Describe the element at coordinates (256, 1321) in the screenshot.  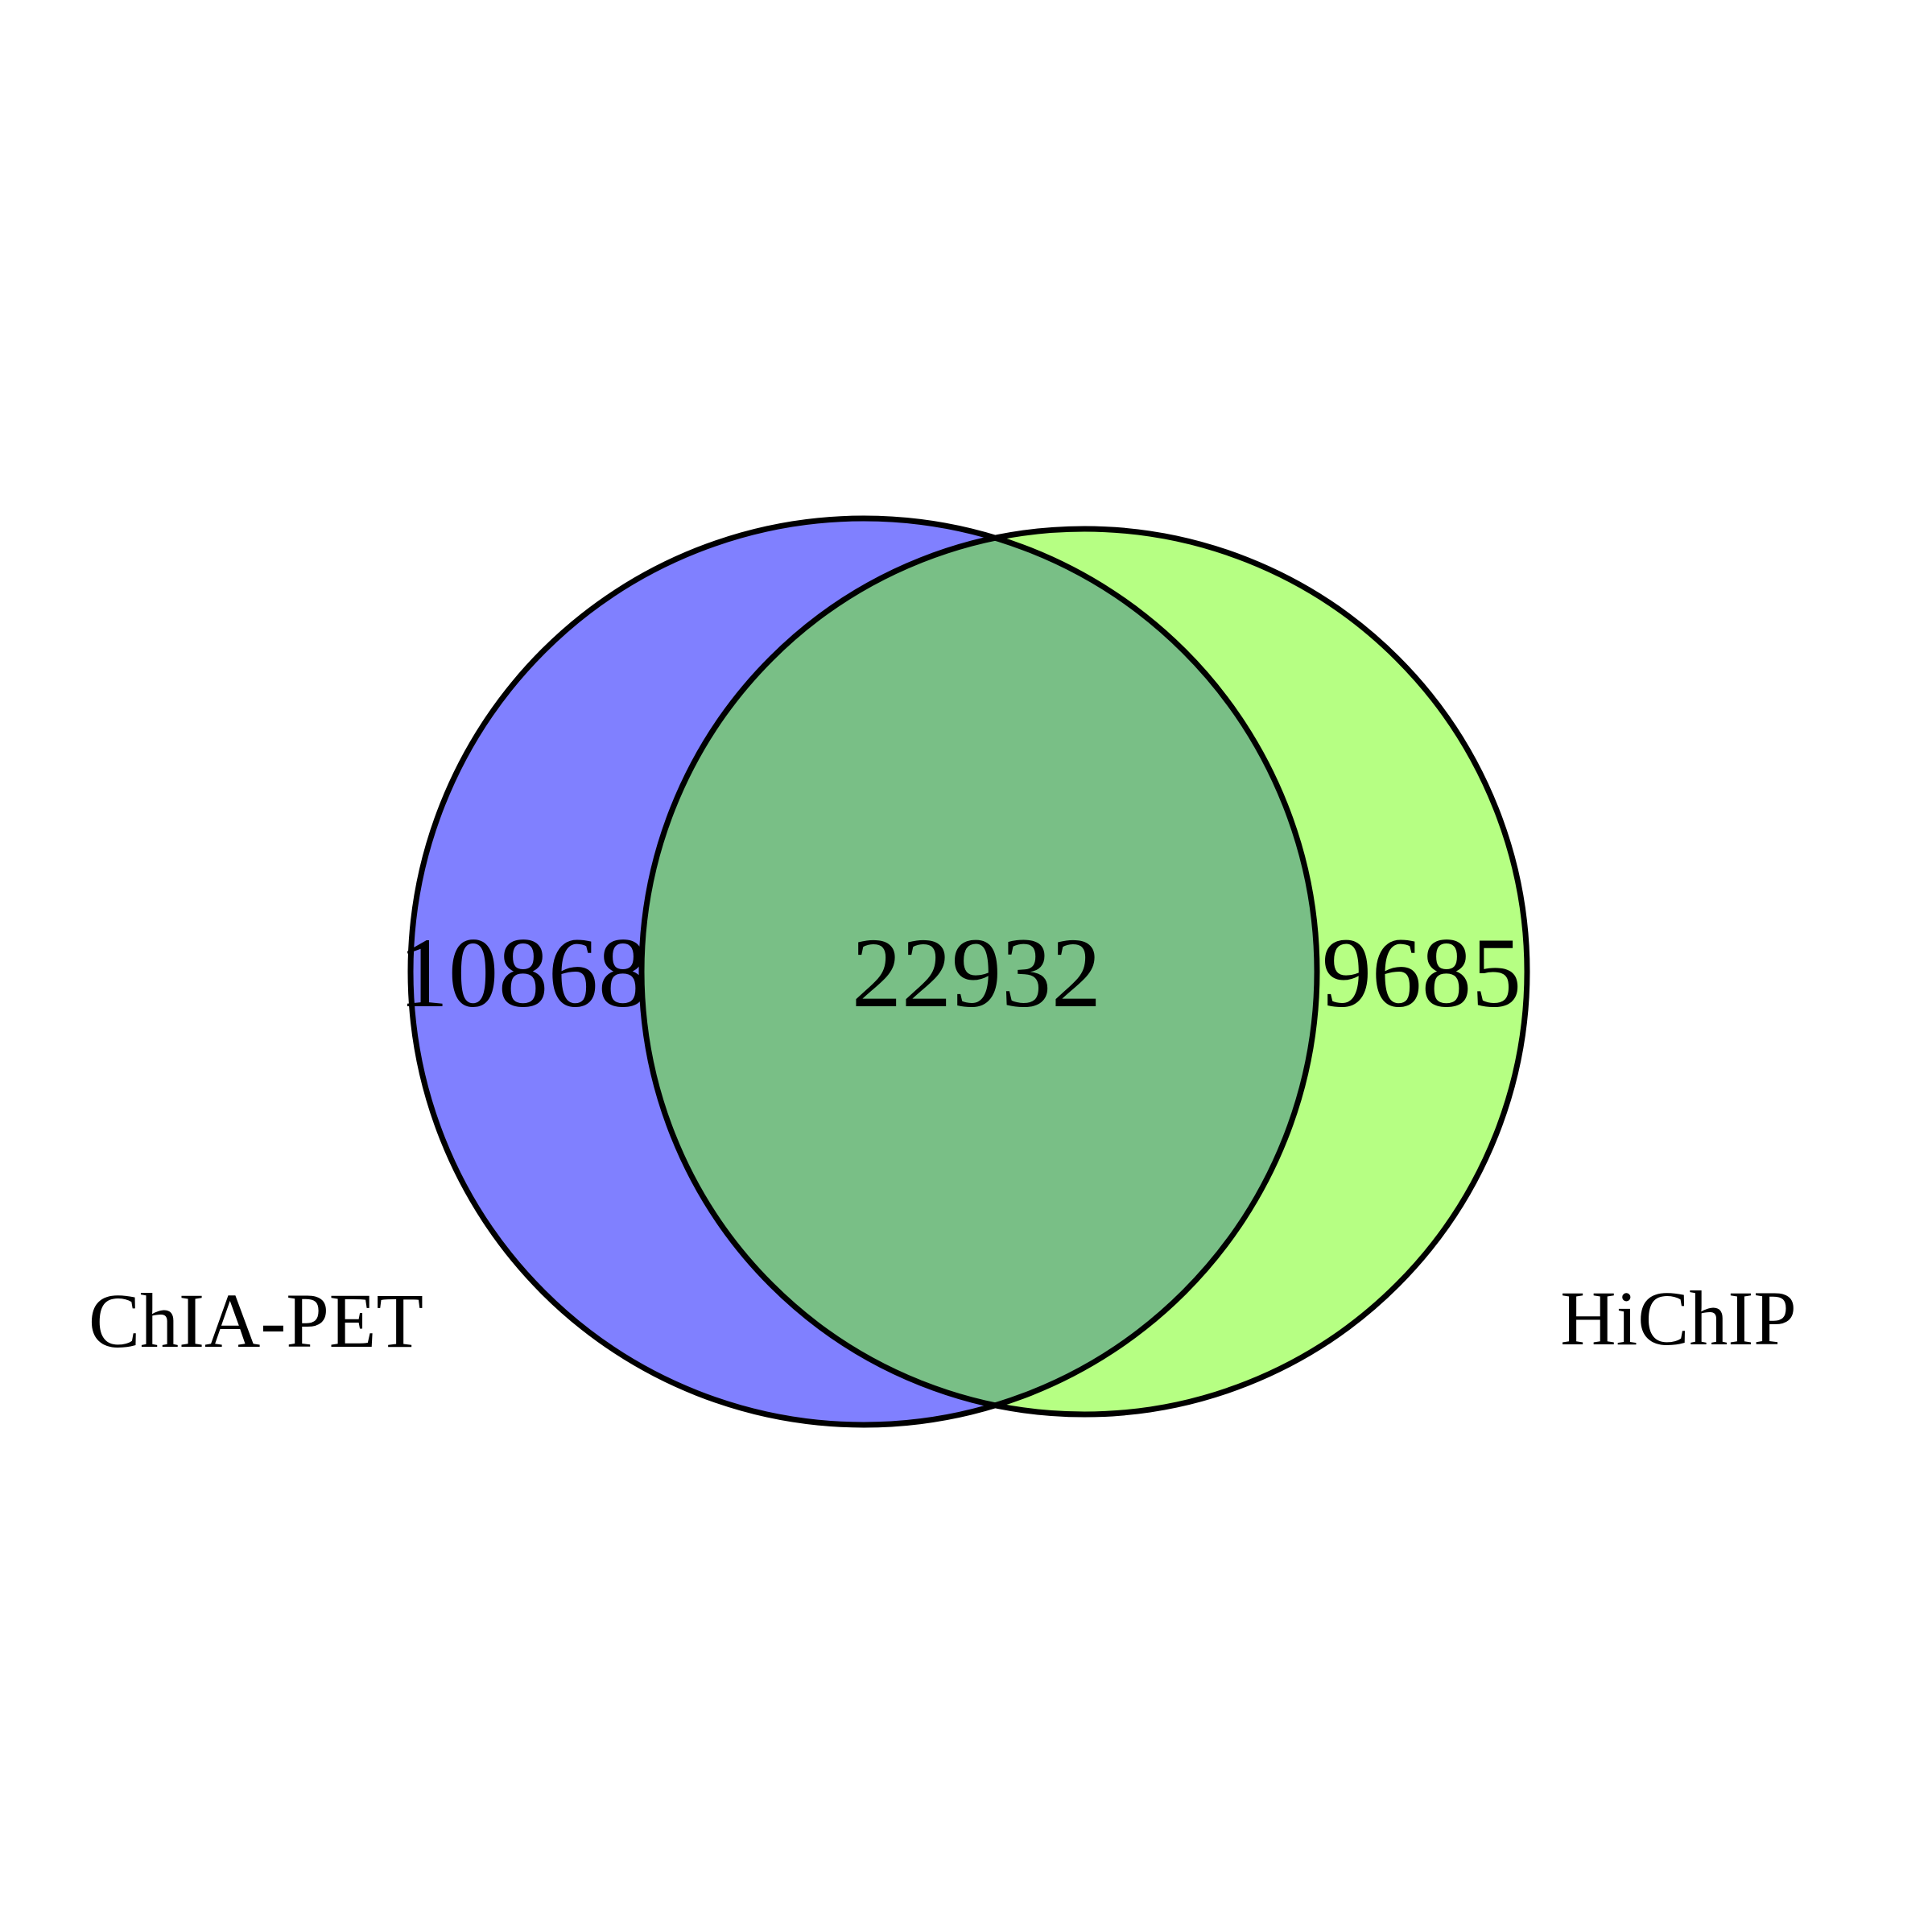
I see `chia-pet-set-label: ChIA-PET` at that location.